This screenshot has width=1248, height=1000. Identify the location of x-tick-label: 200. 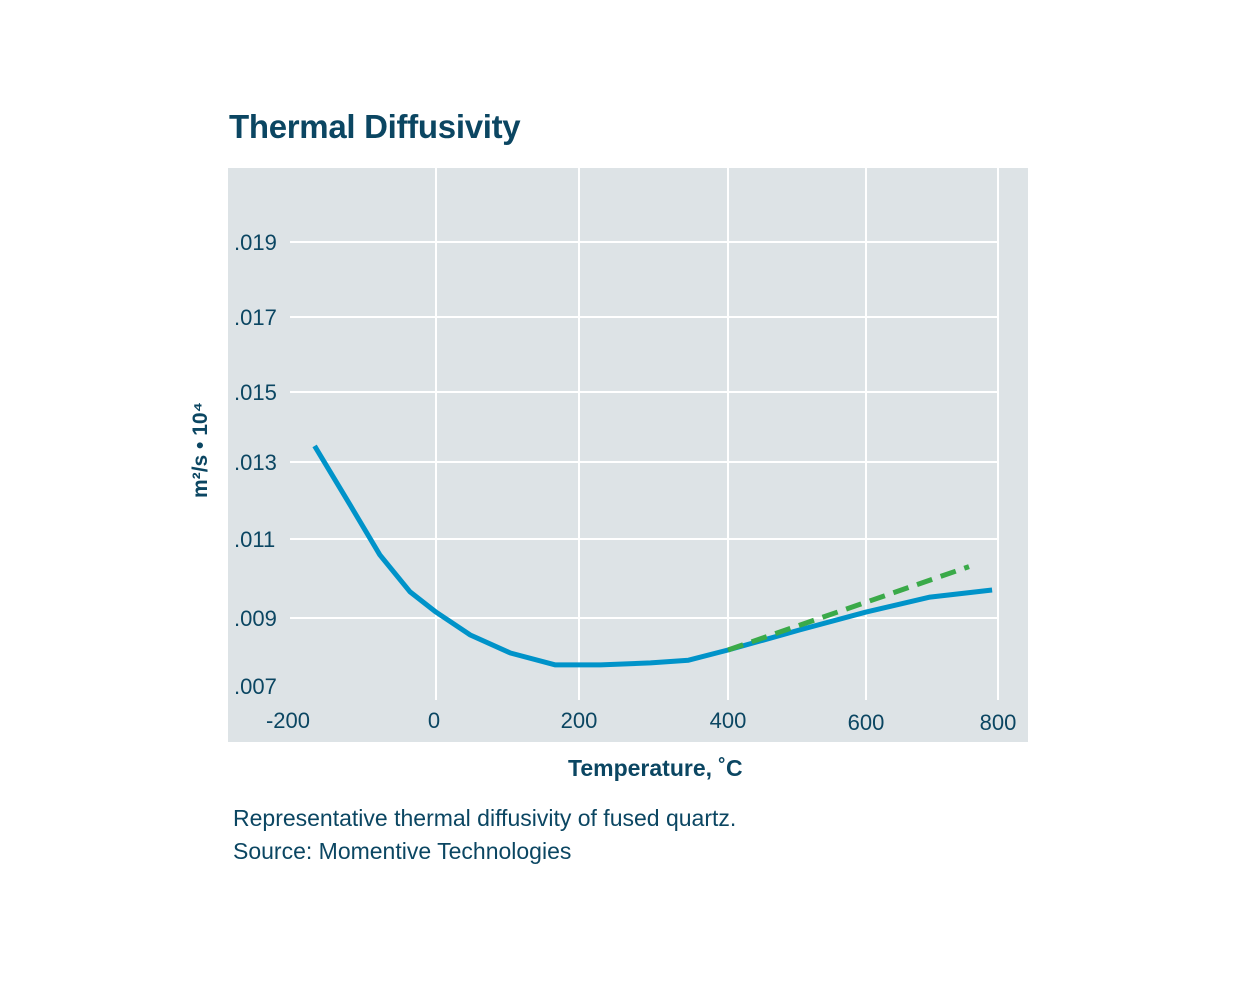
(579, 720).